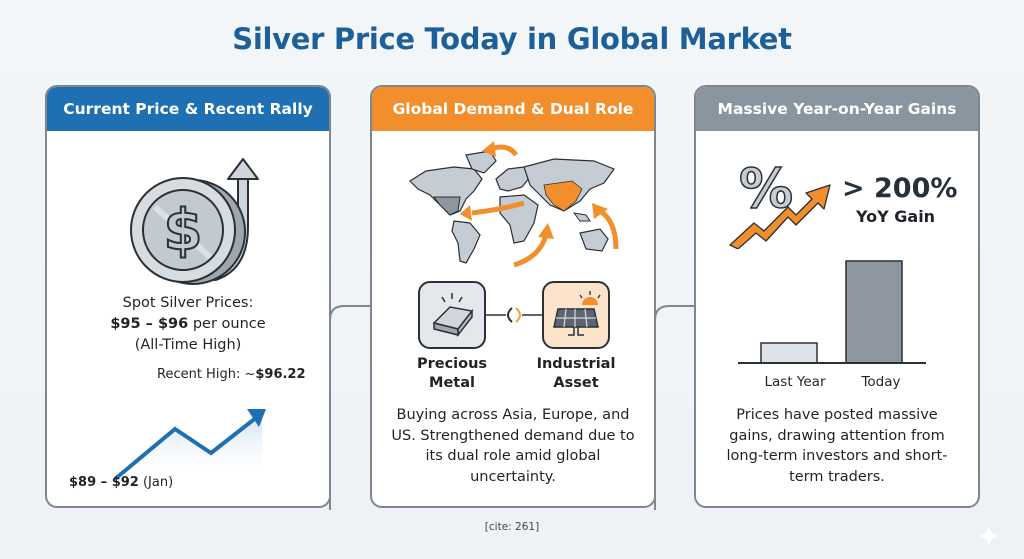 The height and width of the screenshot is (559, 1024). I want to click on bar-label-last-year: Last Year, so click(795, 382).